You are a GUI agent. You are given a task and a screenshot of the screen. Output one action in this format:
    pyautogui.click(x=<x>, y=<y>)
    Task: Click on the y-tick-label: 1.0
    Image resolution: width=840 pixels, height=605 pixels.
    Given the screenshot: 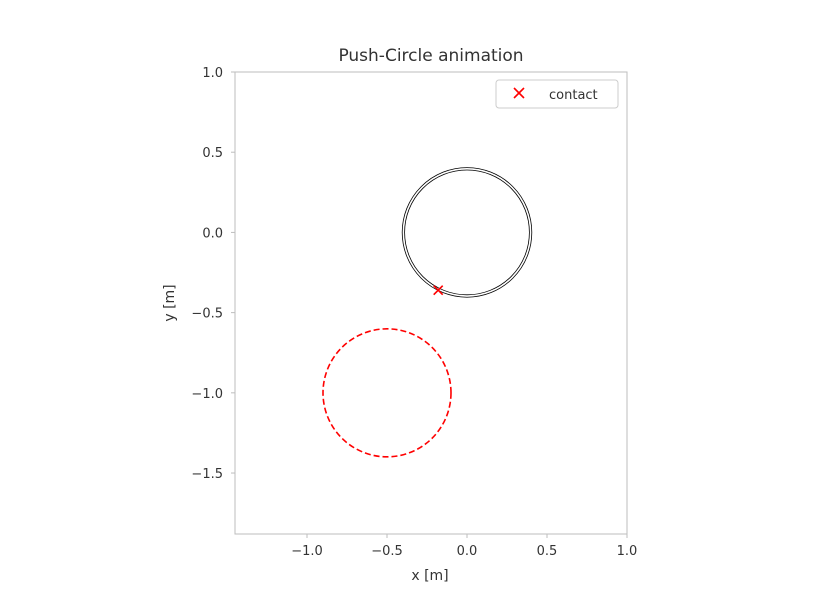 What is the action you would take?
    pyautogui.click(x=212, y=73)
    